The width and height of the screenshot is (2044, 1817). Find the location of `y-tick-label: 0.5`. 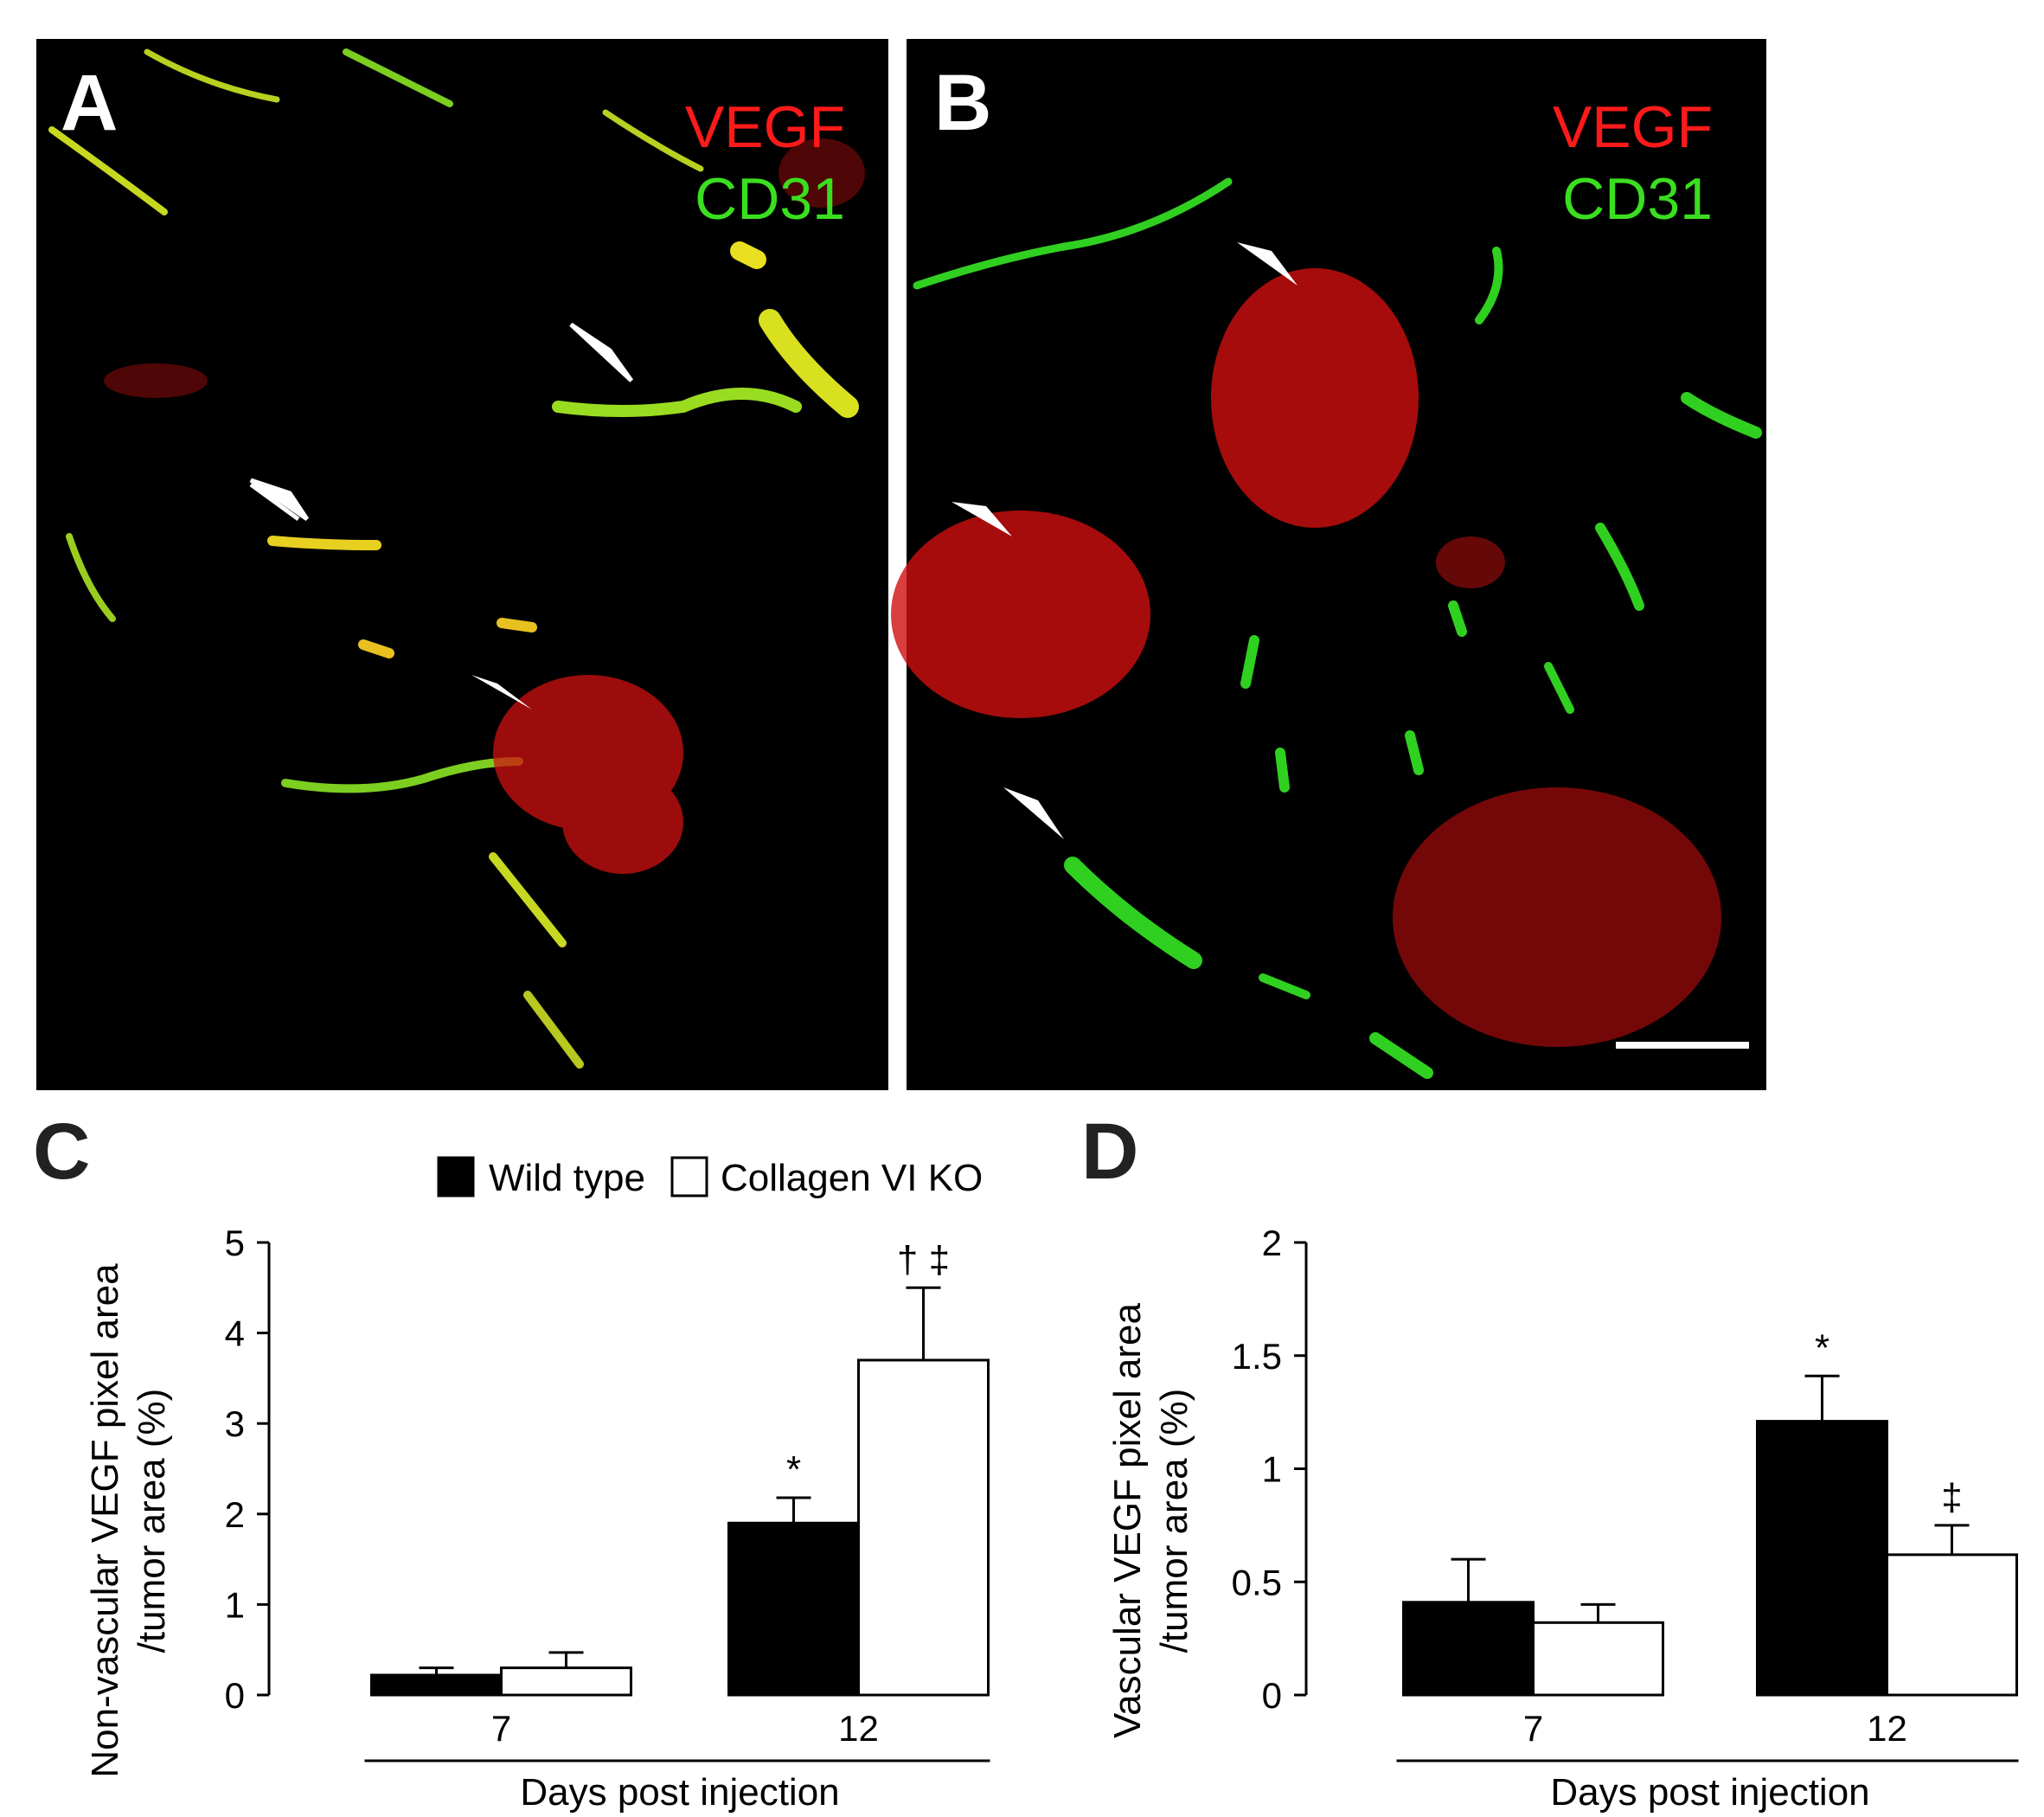

y-tick-label: 0.5 is located at coordinates (1257, 1582).